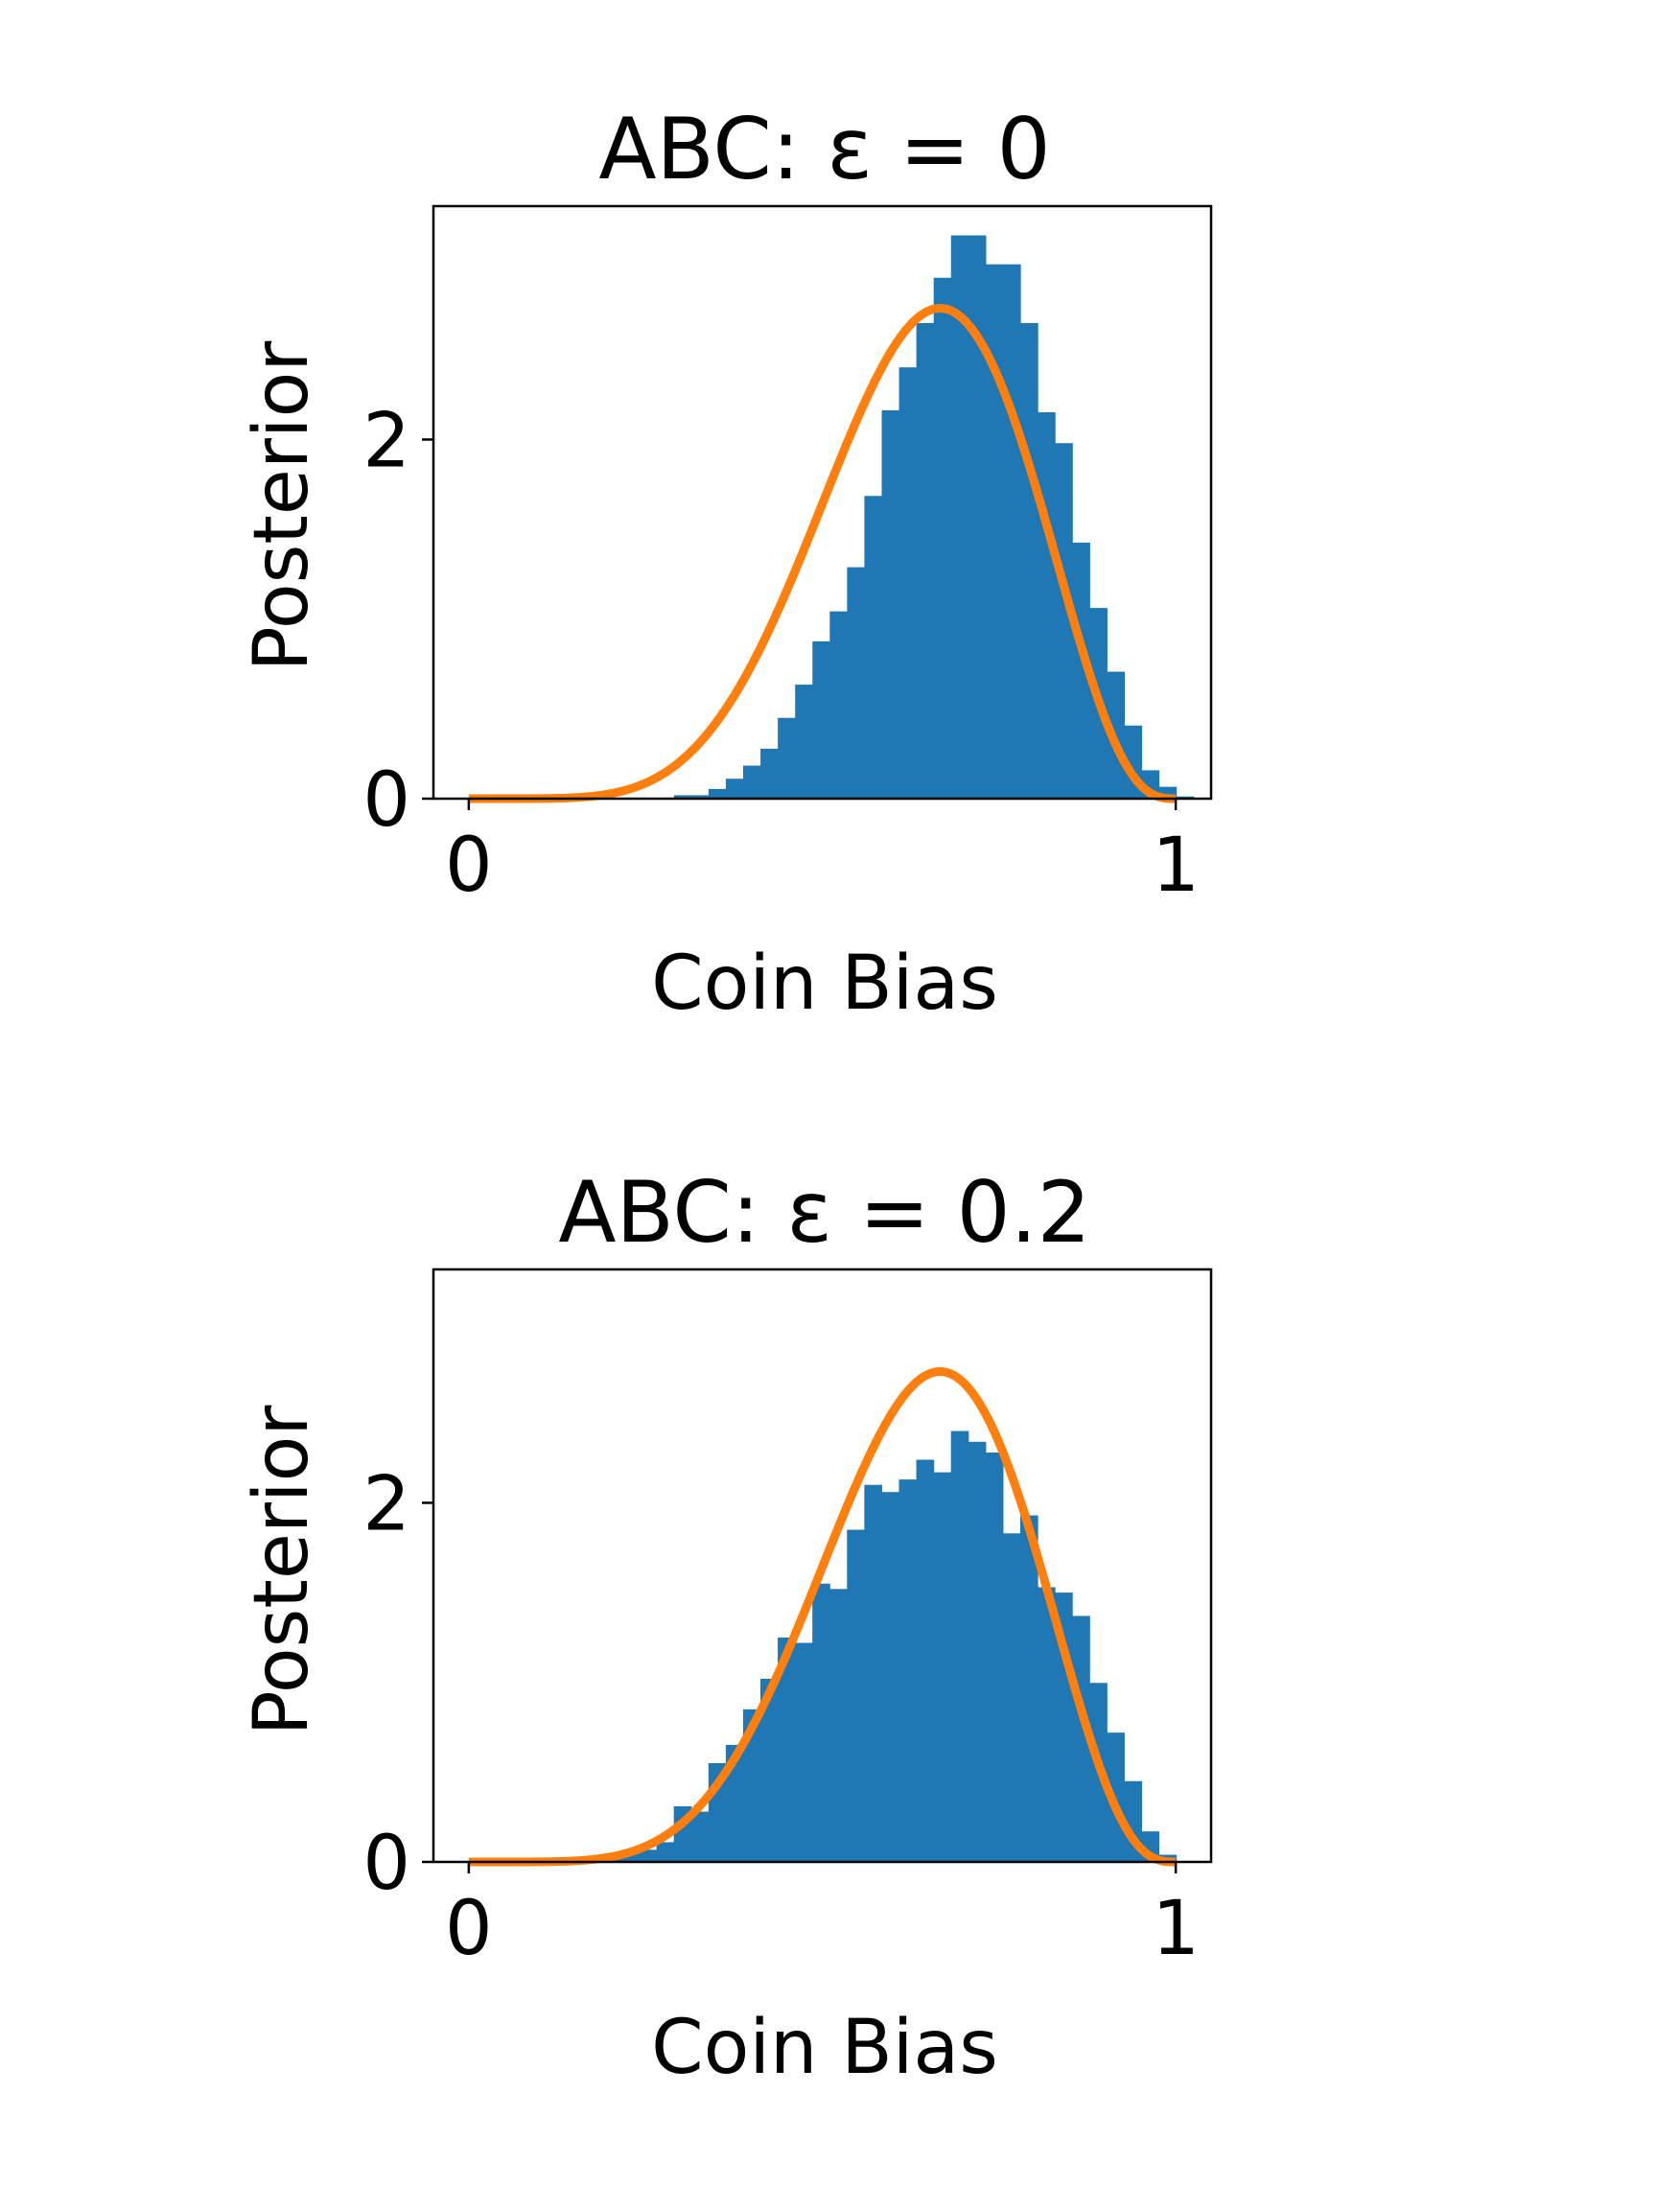 This screenshot has height=2209, width=1680. Describe the element at coordinates (824, 1213) in the screenshot. I see `chart-title: ABC: ε = 0.2` at that location.